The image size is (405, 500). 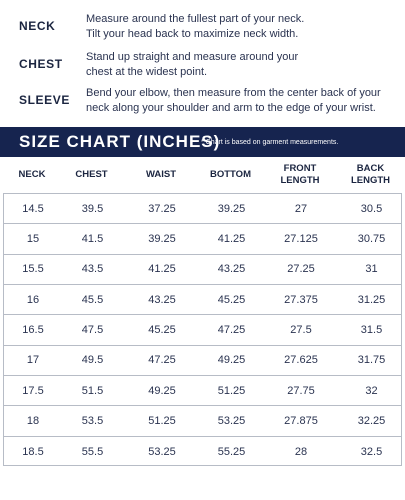 I want to click on cell-bottom: 49.25, so click(x=231, y=360).